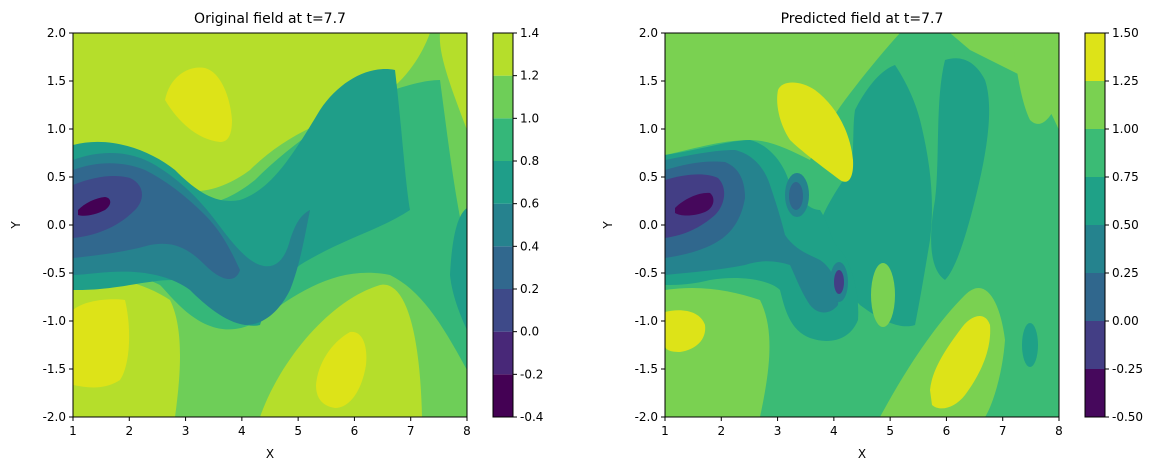 The height and width of the screenshot is (474, 1165). I want to click on right-x-tick-label: 2, so click(721, 431).